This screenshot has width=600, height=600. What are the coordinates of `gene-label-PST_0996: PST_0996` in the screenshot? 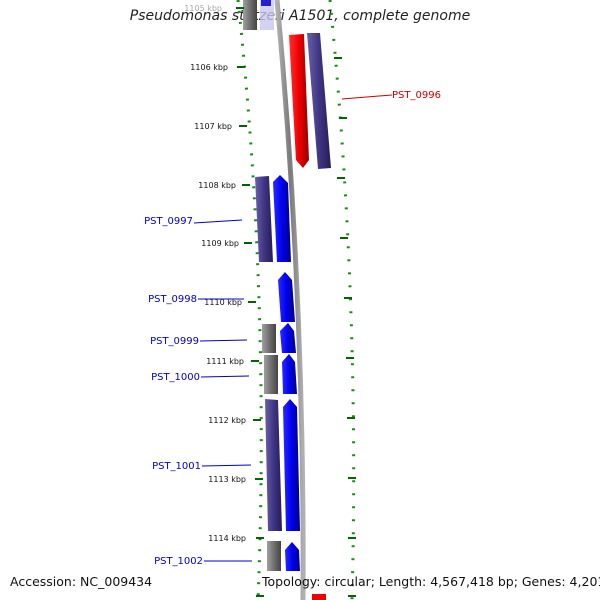 It's located at (391, 95).